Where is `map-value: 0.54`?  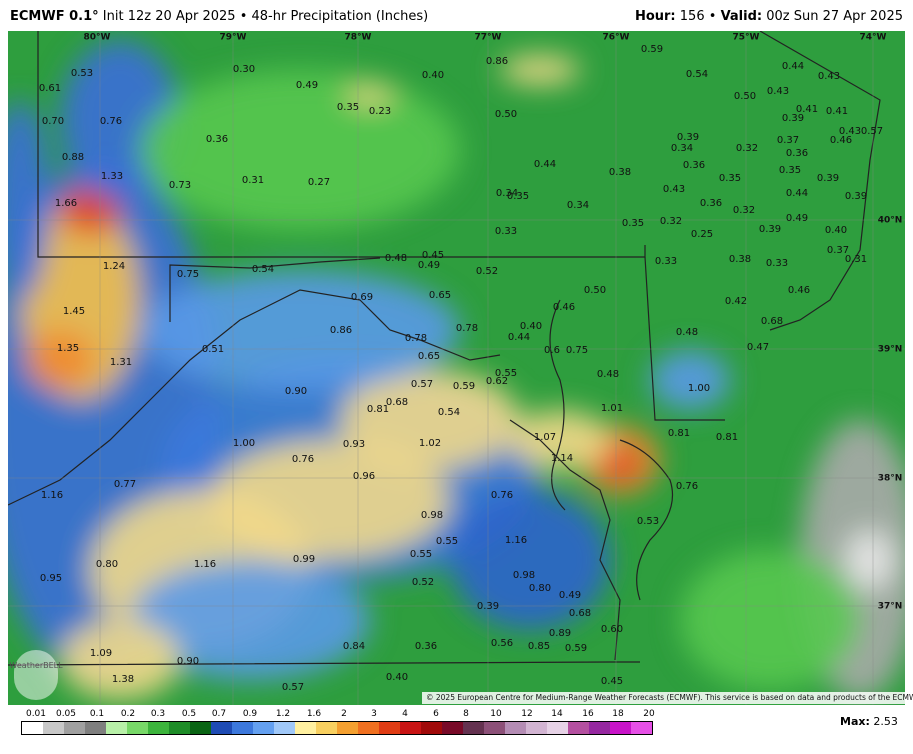
map-value: 0.54 is located at coordinates (263, 269).